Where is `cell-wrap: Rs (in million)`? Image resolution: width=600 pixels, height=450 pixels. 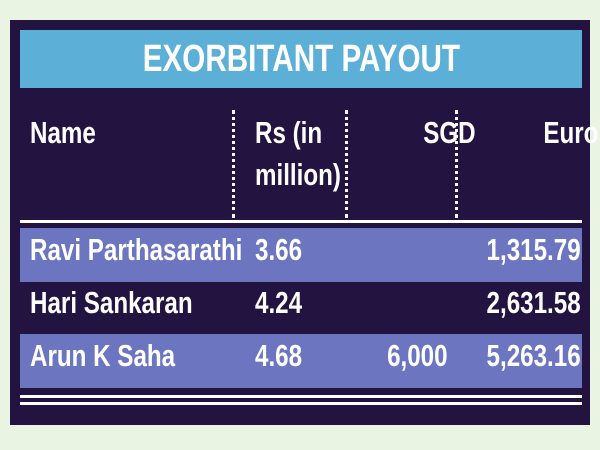 cell-wrap: Rs (in million) is located at coordinates (300, 154).